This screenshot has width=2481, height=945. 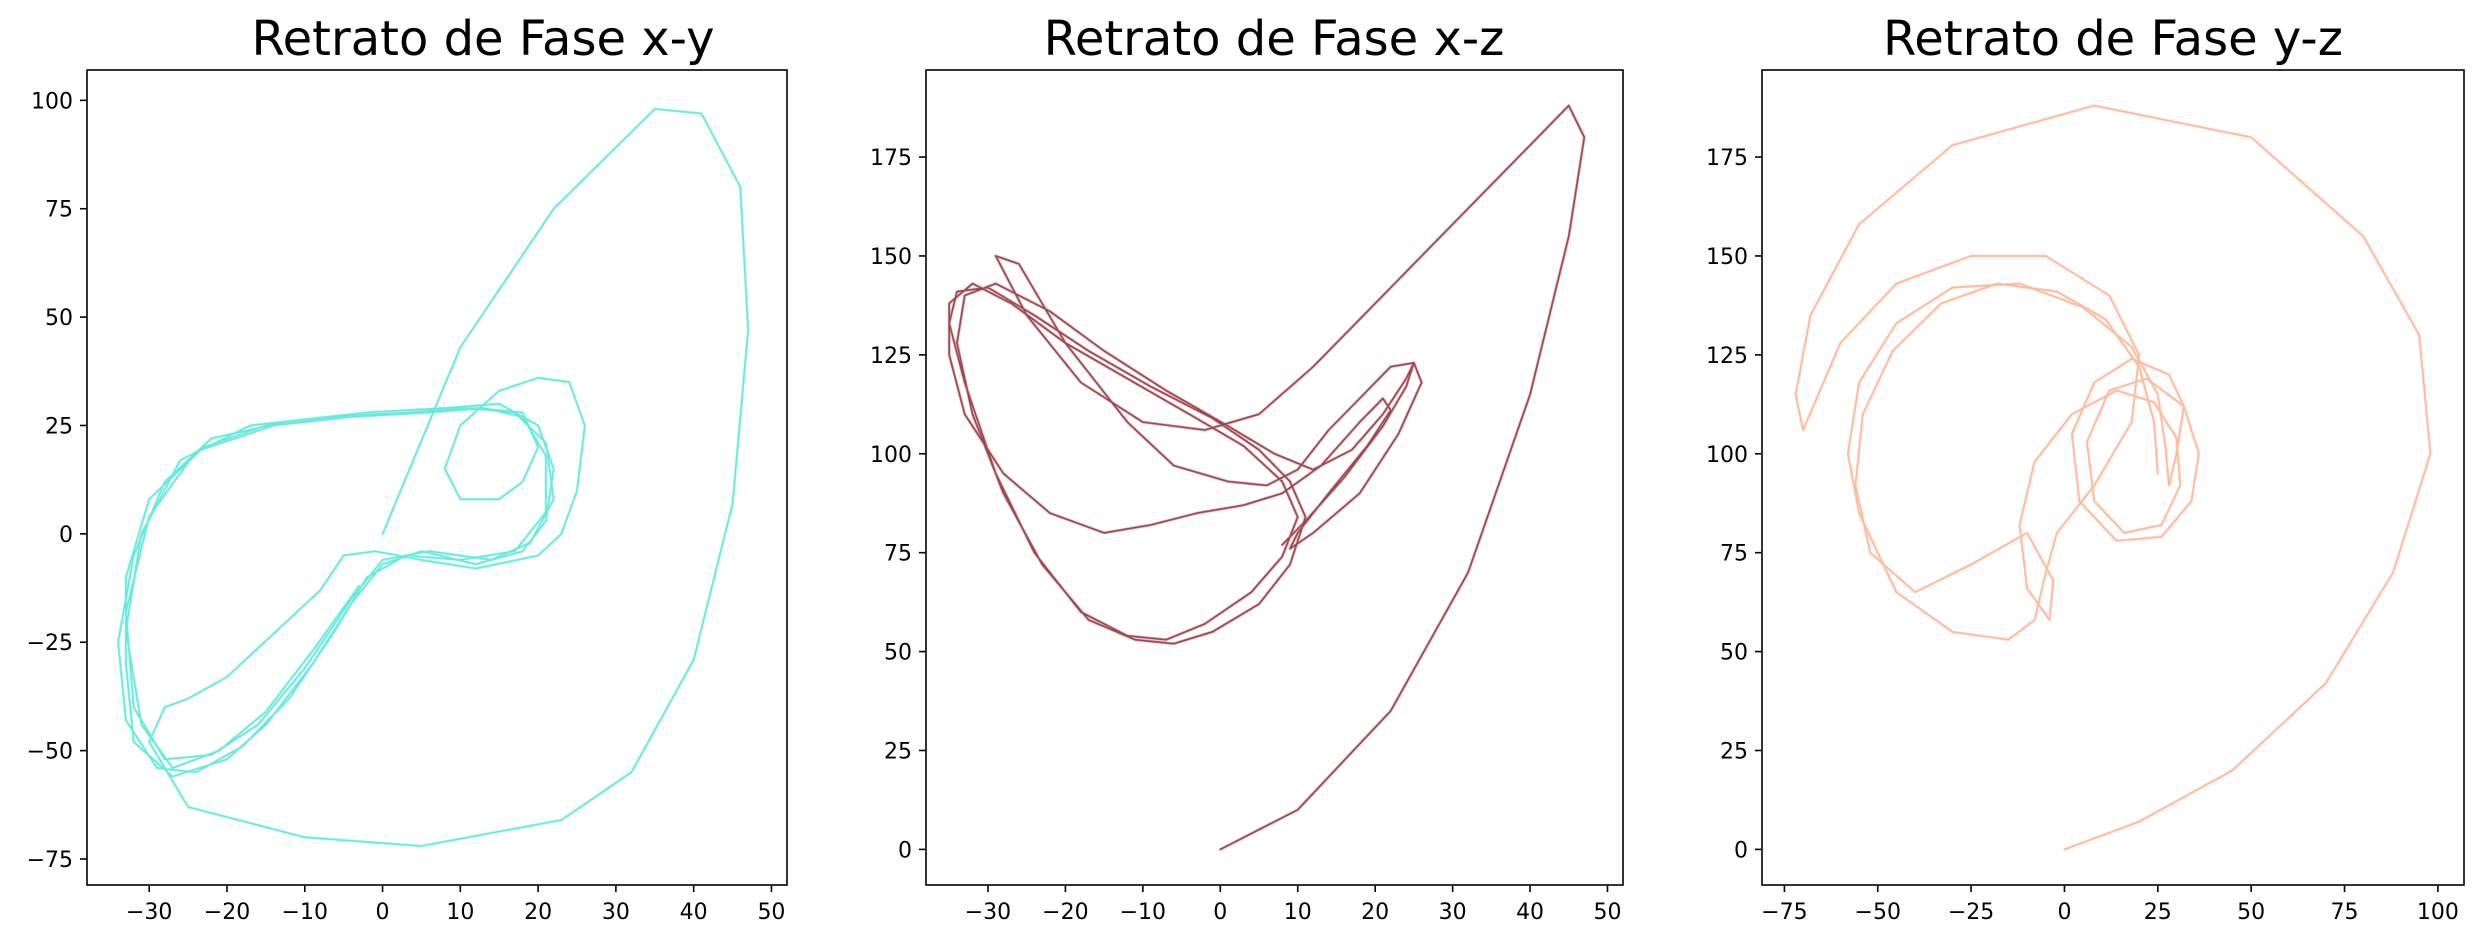 I want to click on x-axis-xz: −30 −20 −10 0 10 20 30 40 50, so click(x=1293, y=905).